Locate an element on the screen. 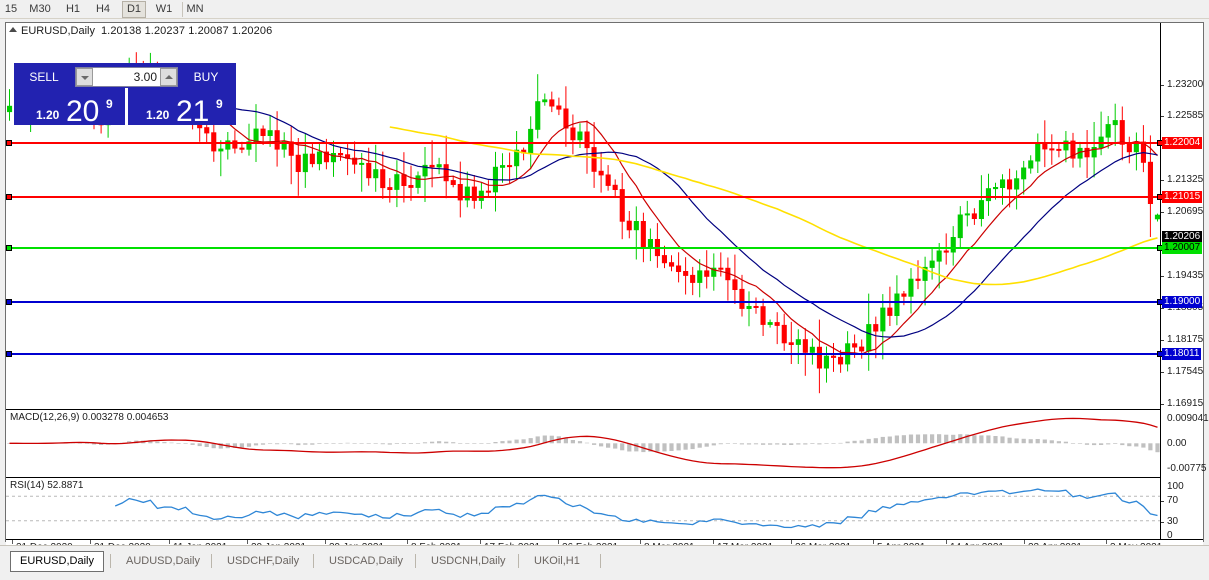  timeframe-button-d1: D1 is located at coordinates (134, 9).